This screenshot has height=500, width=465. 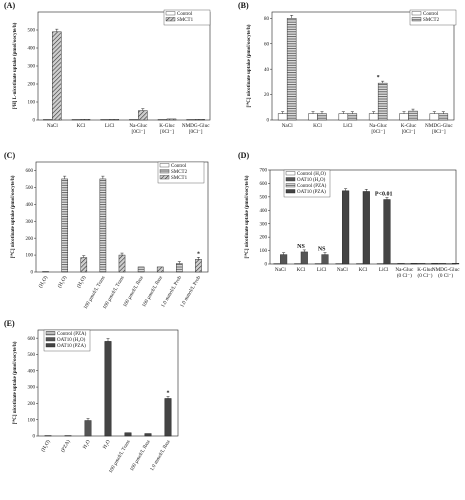 I want to click on category-label: 1.0 mmol/L Ibuz, so click(x=160, y=455).